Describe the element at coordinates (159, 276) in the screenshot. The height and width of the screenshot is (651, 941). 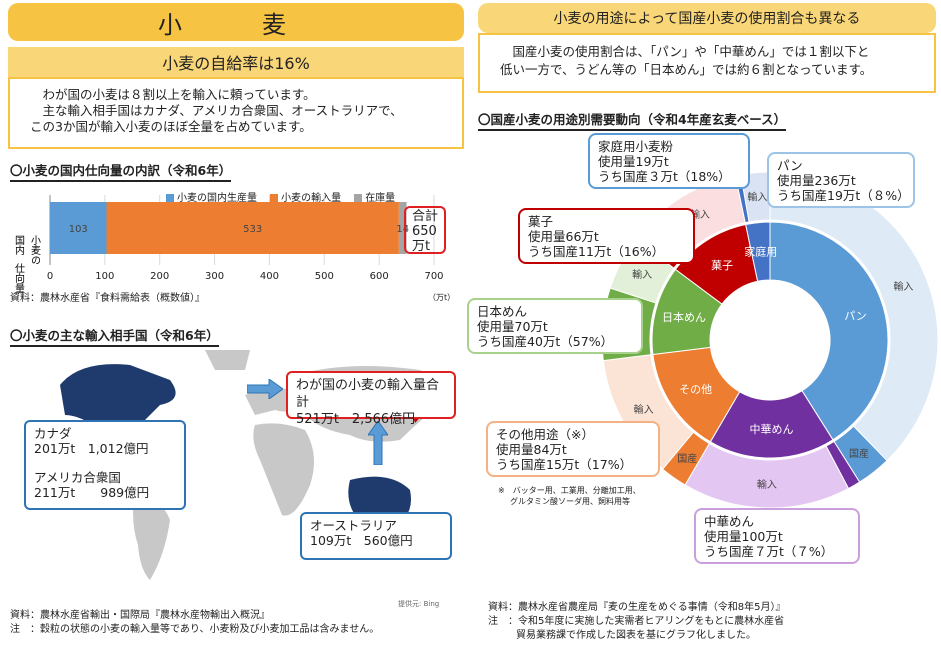
I see `bar-tick-label: 200` at that location.